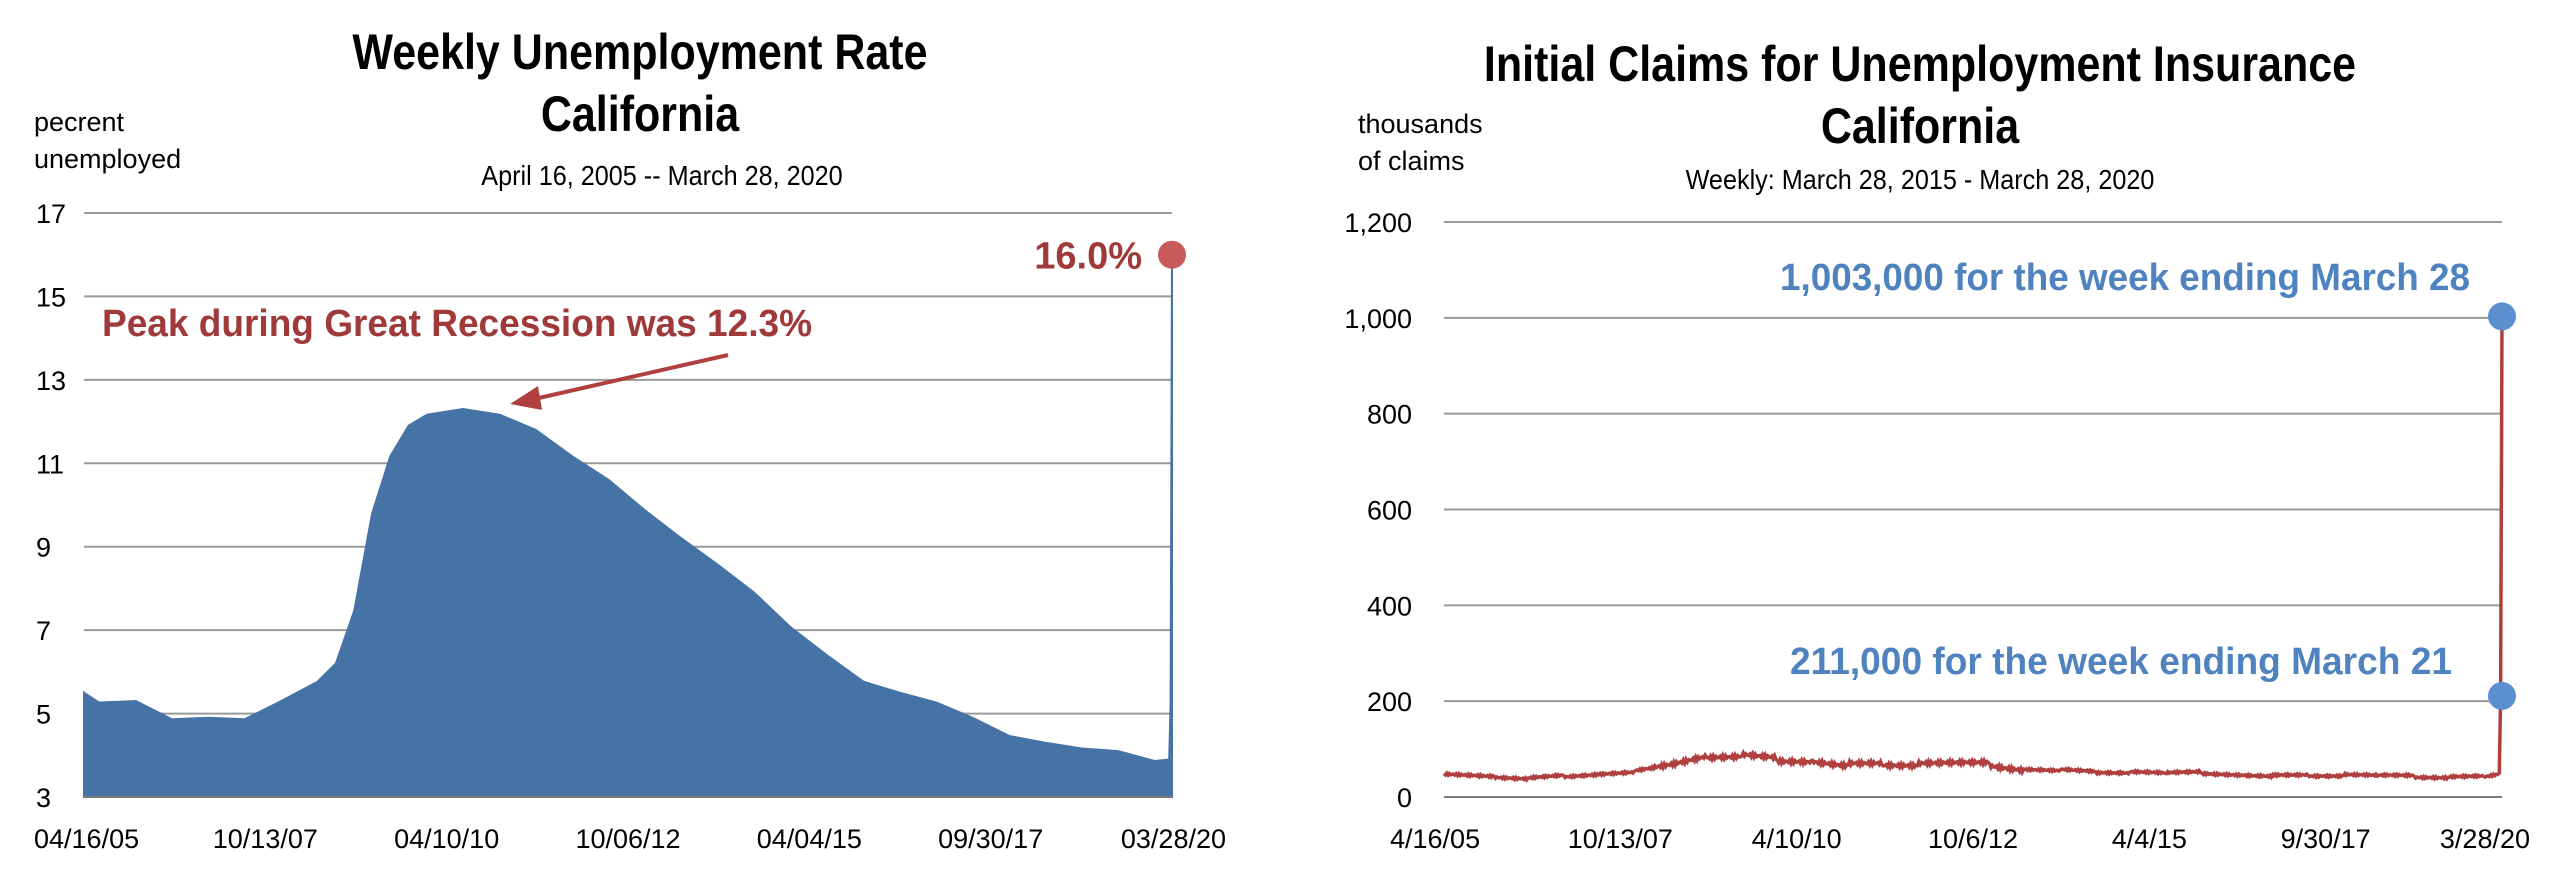 Image resolution: width=2560 pixels, height=876 pixels. Describe the element at coordinates (446, 839) in the screenshot. I see `x-tick-label: 04/10/10` at that location.